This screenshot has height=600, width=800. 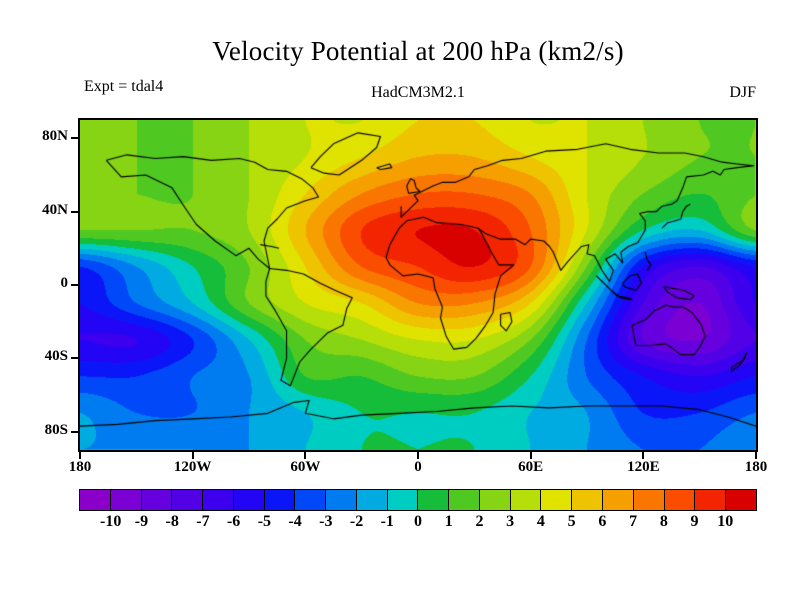 What do you see at coordinates (192, 467) in the screenshot?
I see `lon-tick-label: 120W` at bounding box center [192, 467].